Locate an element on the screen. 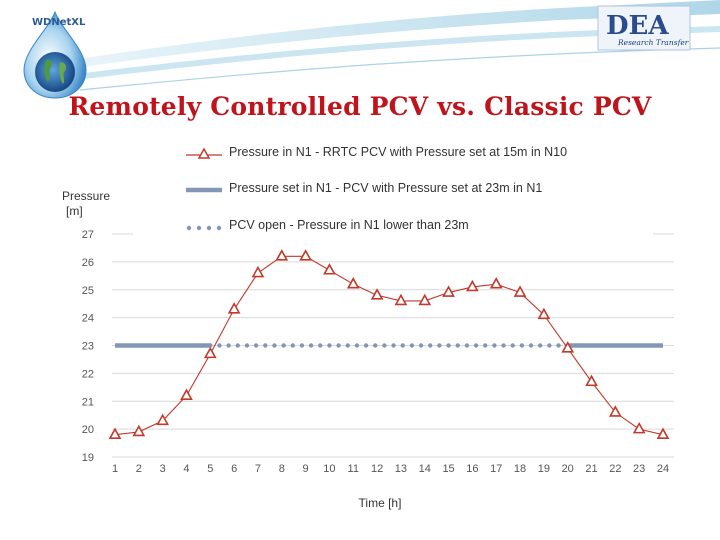  logo-right-mark: DEA is located at coordinates (637, 26).